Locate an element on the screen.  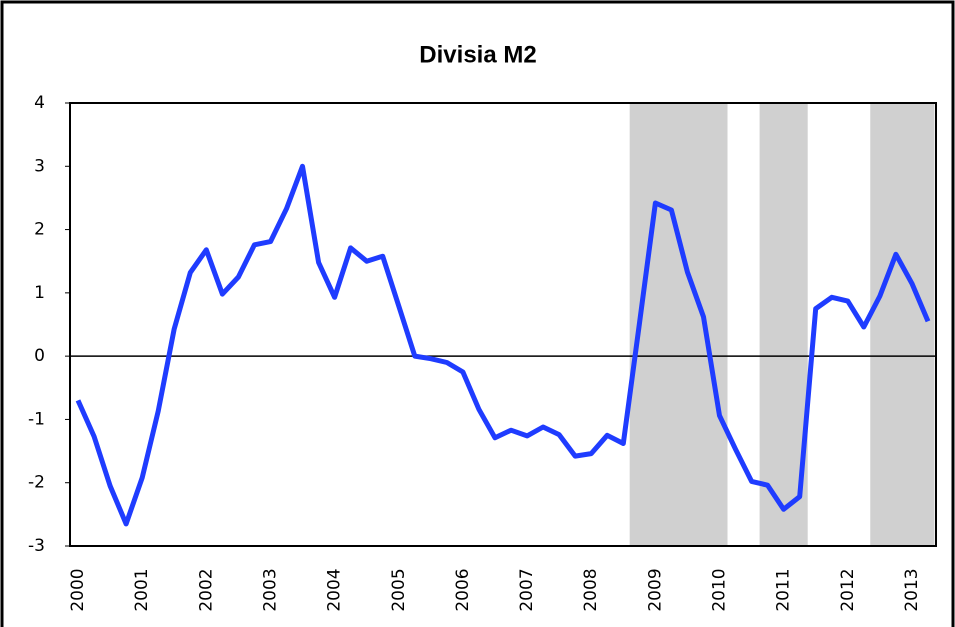
x-tick-label: 2004 is located at coordinates (335, 589).